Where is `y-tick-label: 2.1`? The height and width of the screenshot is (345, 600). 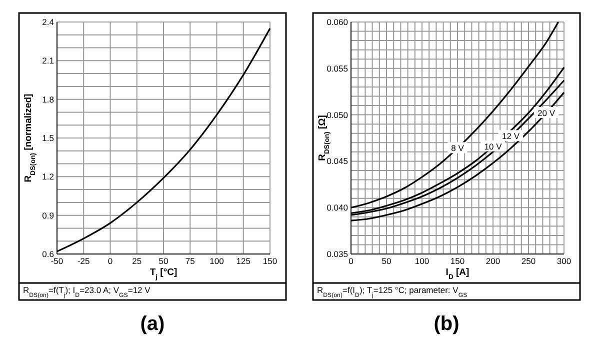 y-tick-label: 2.1 is located at coordinates (48, 61).